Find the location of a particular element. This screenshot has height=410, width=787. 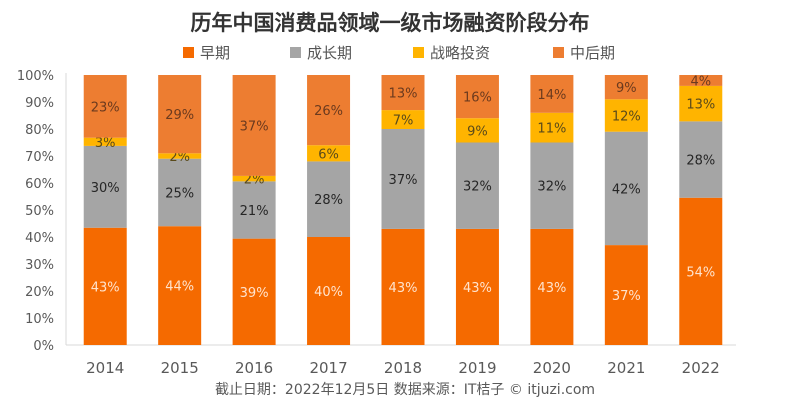

data-label-2014-3: 23% is located at coordinates (105, 107).